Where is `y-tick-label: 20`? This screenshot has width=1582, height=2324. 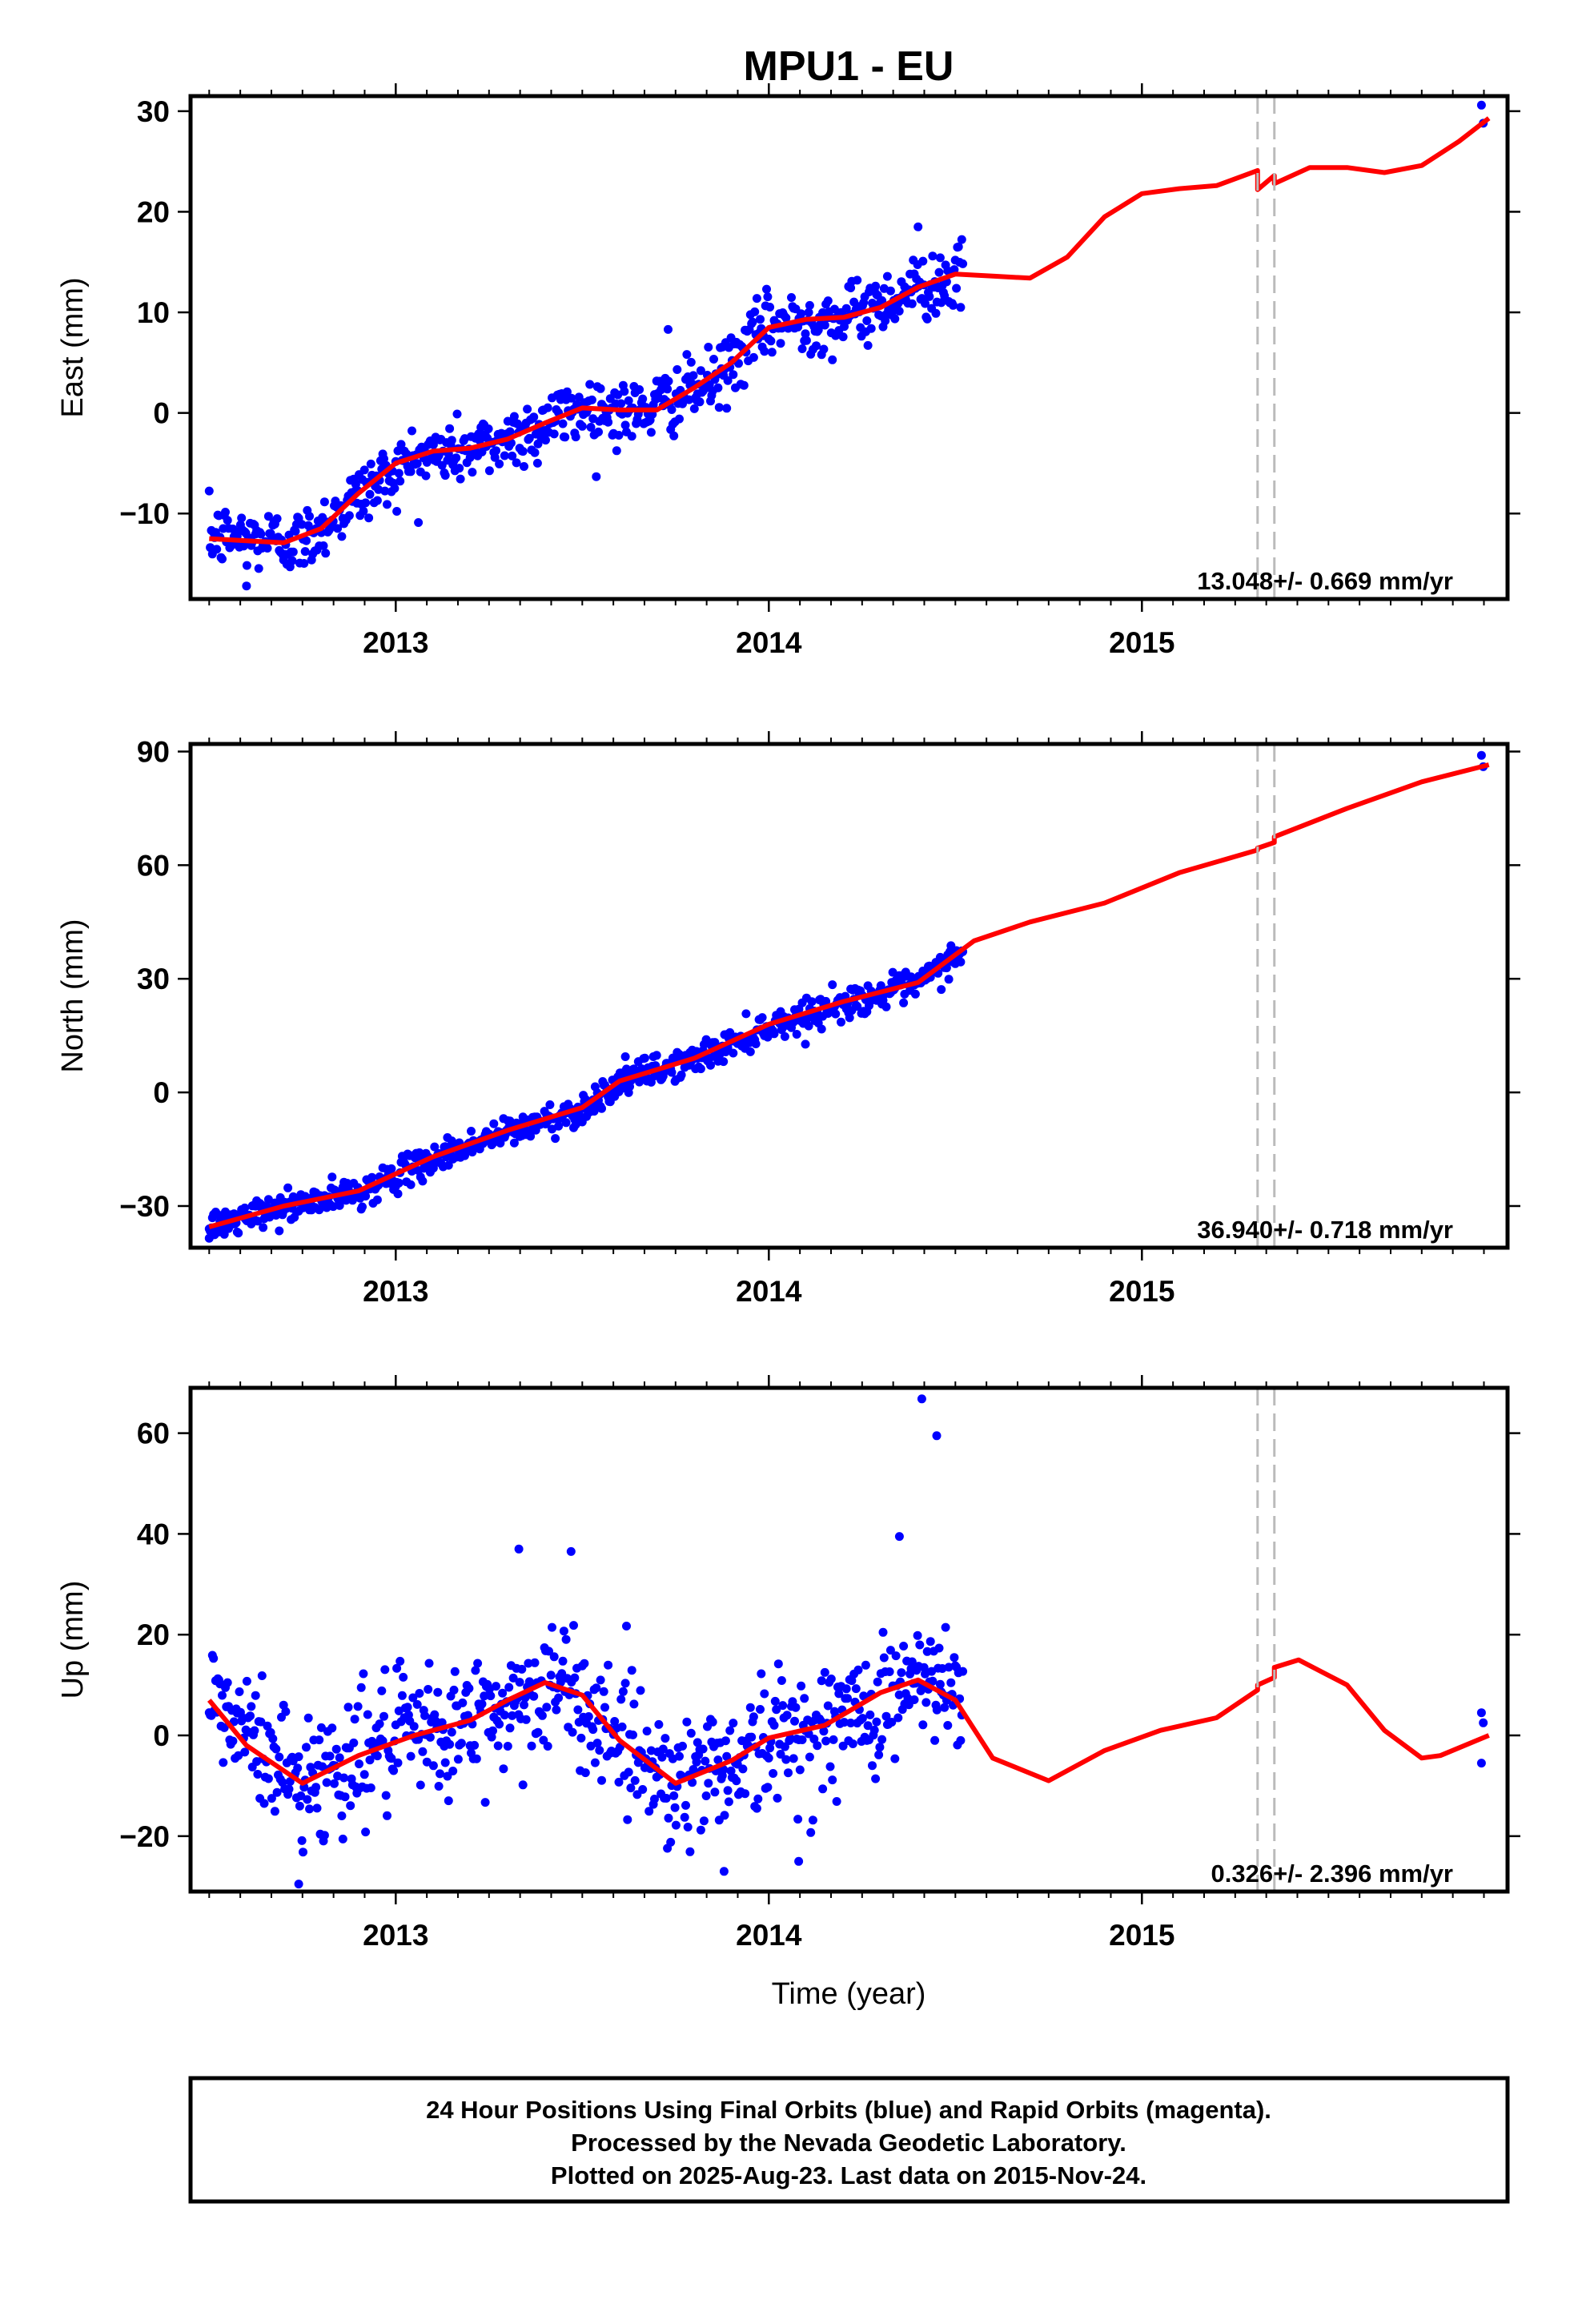
y-tick-label: 20 is located at coordinates (154, 212).